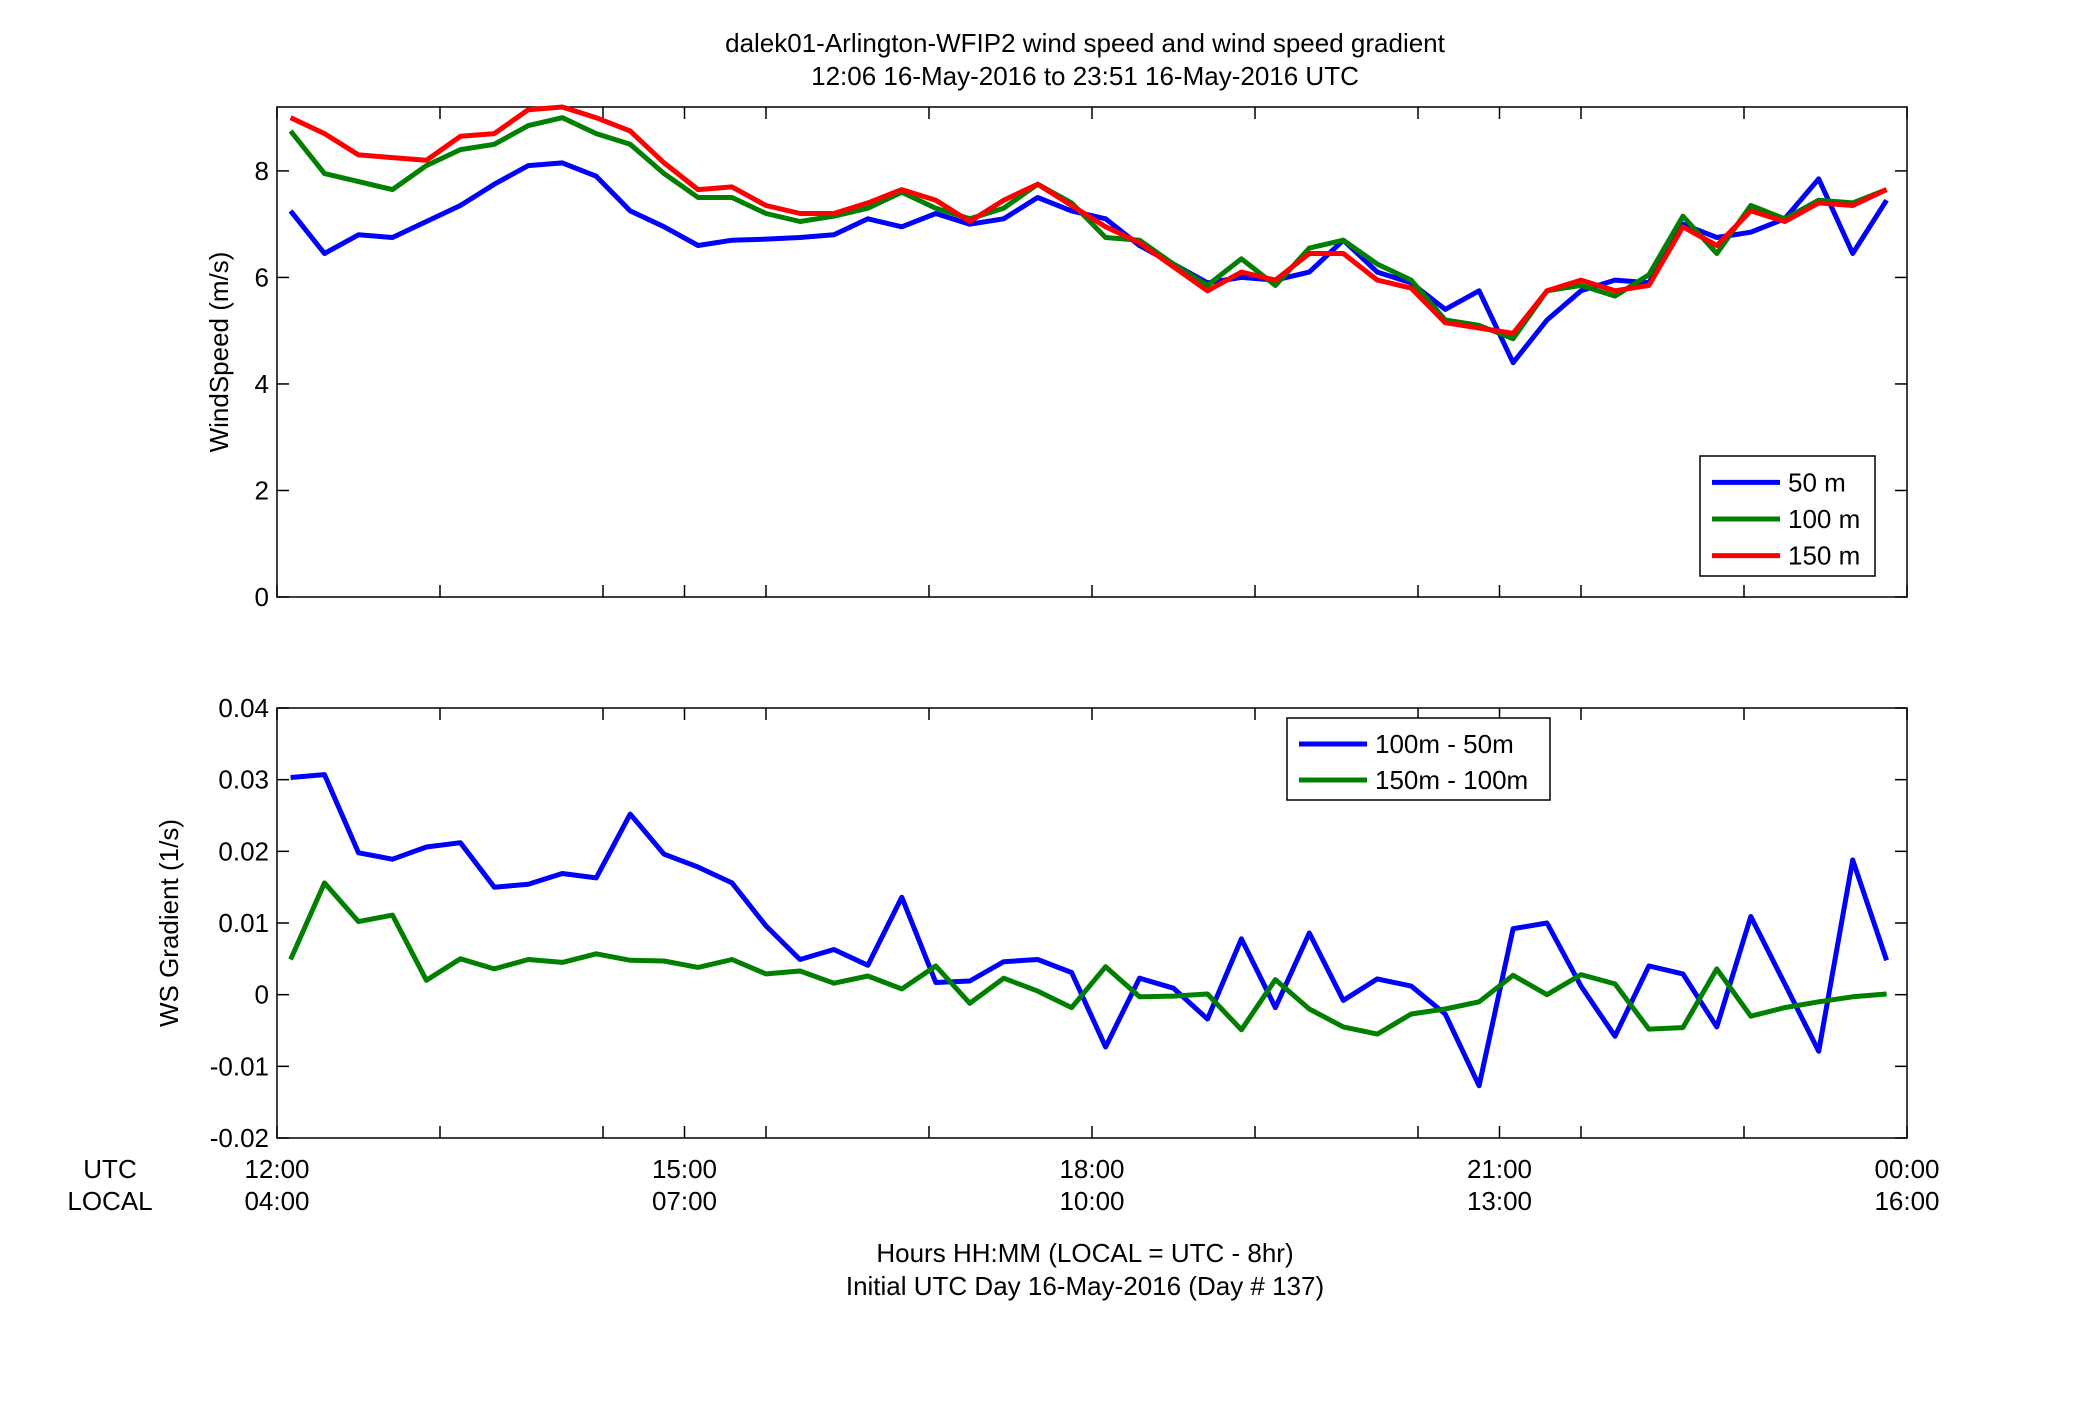 This screenshot has width=2098, height=1425. I want to click on utc-tick-label: 18:00, so click(1091, 1169).